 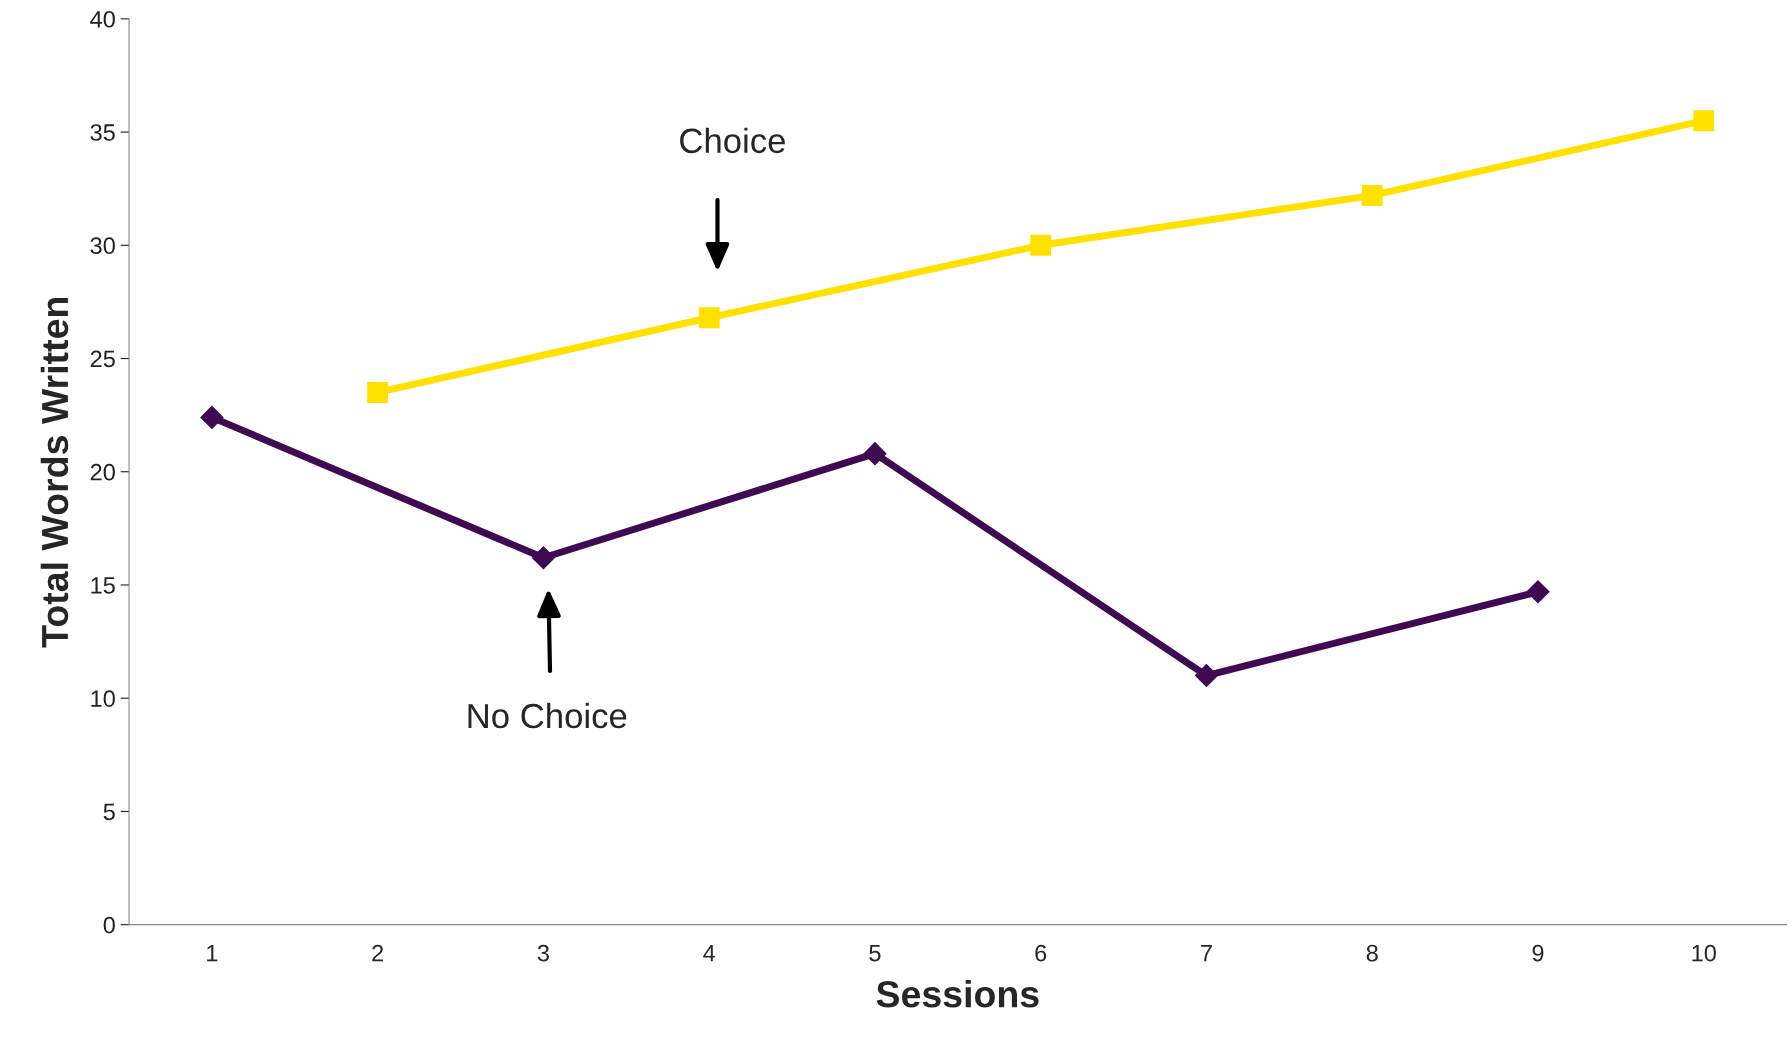 I want to click on y-tick-label: 30, so click(x=102, y=246).